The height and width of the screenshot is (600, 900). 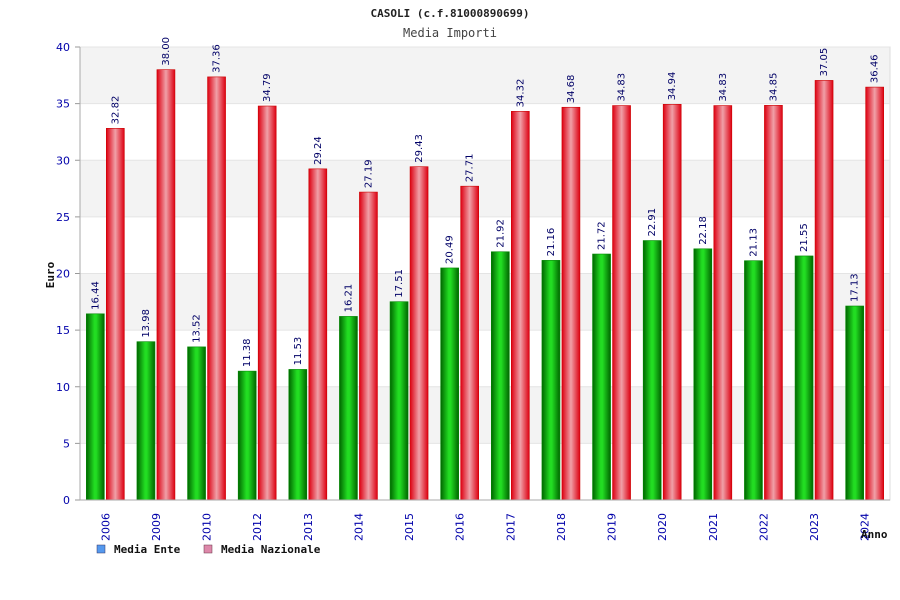 What do you see at coordinates (197, 328) in the screenshot?
I see `data-label: 13.52` at bounding box center [197, 328].